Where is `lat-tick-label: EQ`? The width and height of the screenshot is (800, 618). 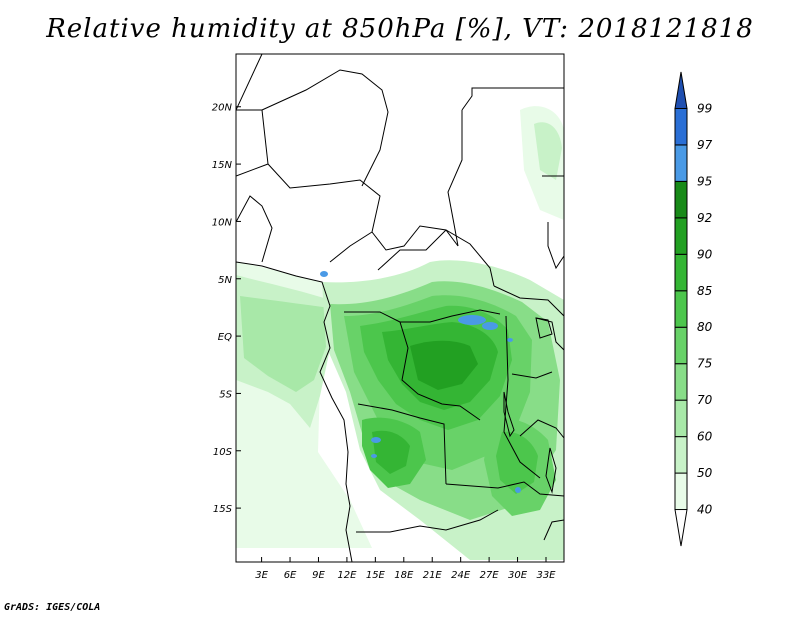
lat-tick-label: EQ is located at coordinates (225, 337).